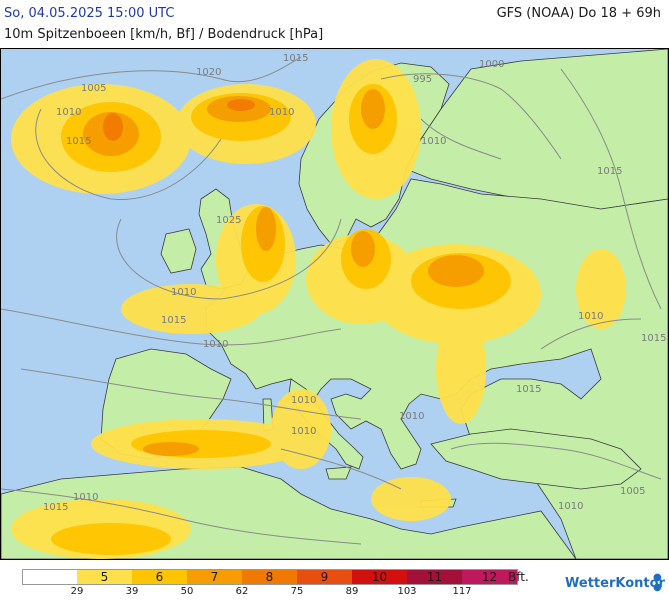 The width and height of the screenshot is (669, 600). What do you see at coordinates (242, 591) in the screenshot?
I see `legend-kmh-tick: 62` at bounding box center [242, 591].